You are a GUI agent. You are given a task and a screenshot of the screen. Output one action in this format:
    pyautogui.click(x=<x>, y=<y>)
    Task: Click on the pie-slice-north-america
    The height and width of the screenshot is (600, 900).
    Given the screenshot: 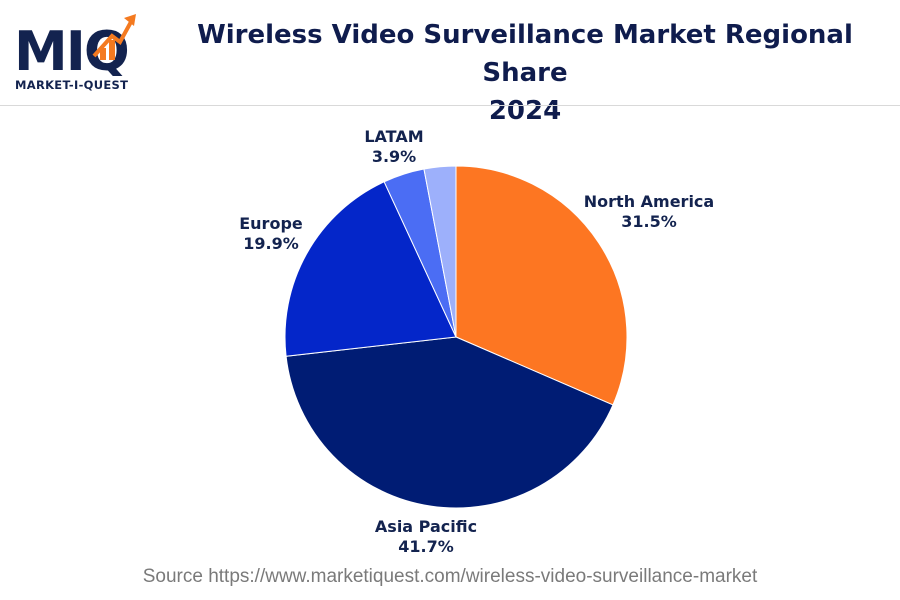 What is the action you would take?
    pyautogui.click(x=541, y=285)
    